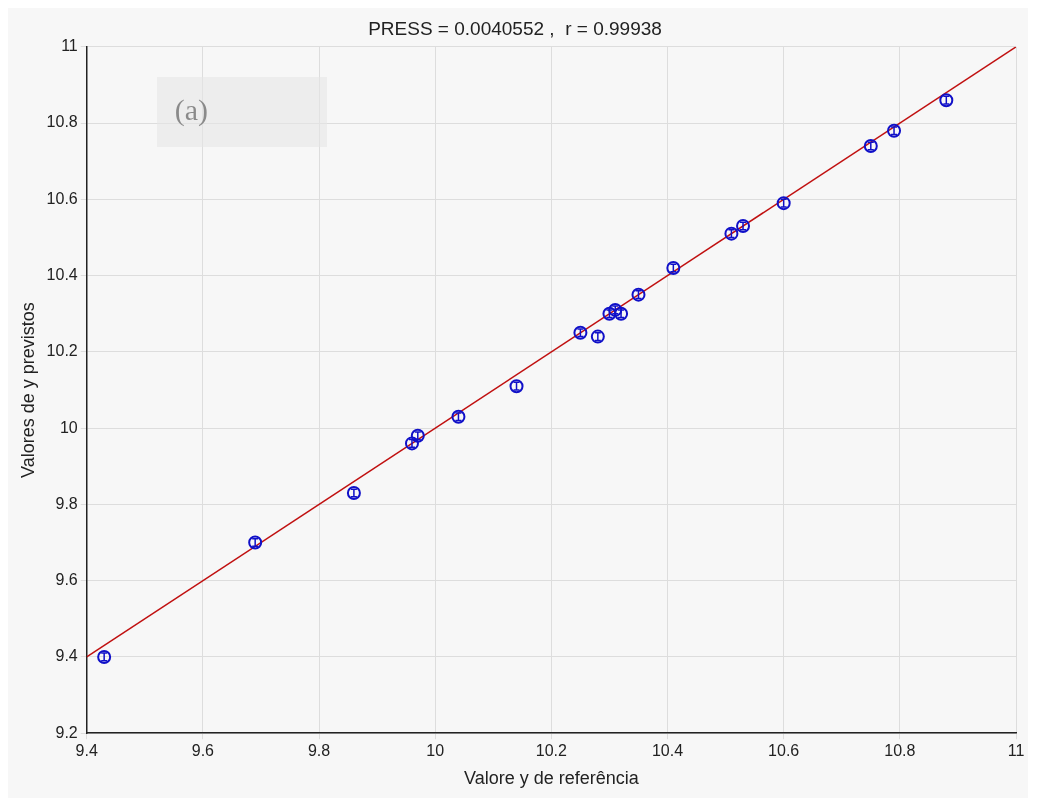  I want to click on x-tick-label: 10.8, so click(900, 751).